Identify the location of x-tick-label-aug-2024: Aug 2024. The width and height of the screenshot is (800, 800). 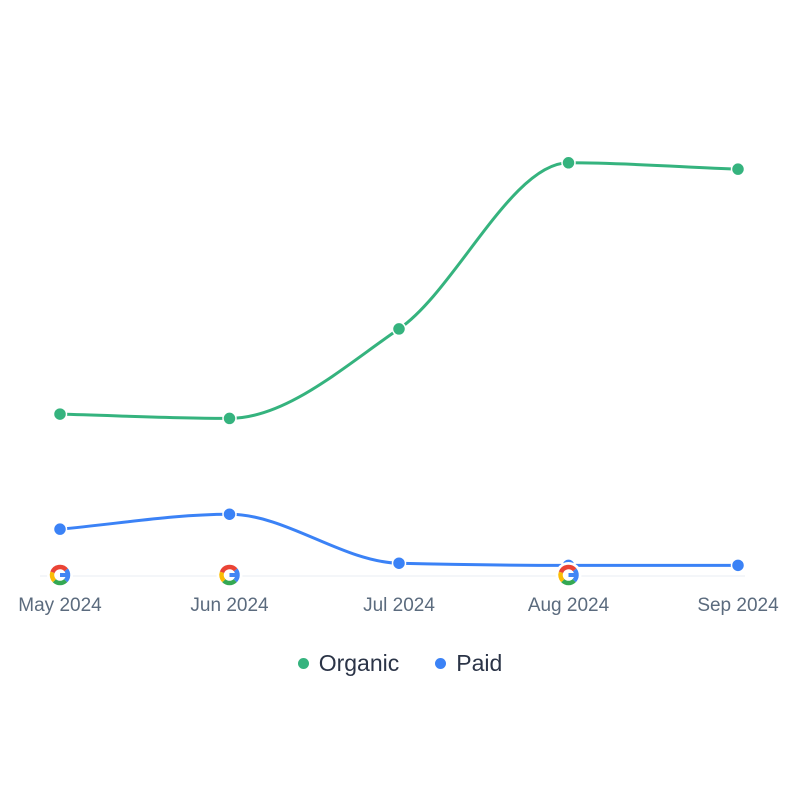
(569, 605).